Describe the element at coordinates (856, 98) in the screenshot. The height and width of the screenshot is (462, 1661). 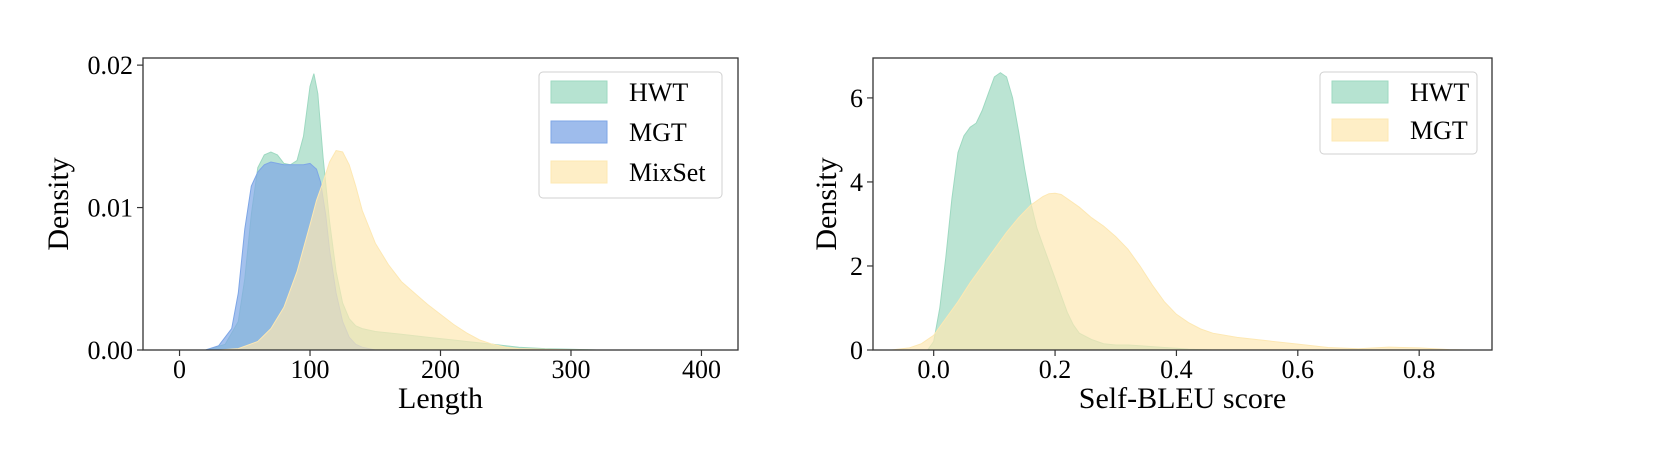
I see `y-tick-label: 6` at that location.